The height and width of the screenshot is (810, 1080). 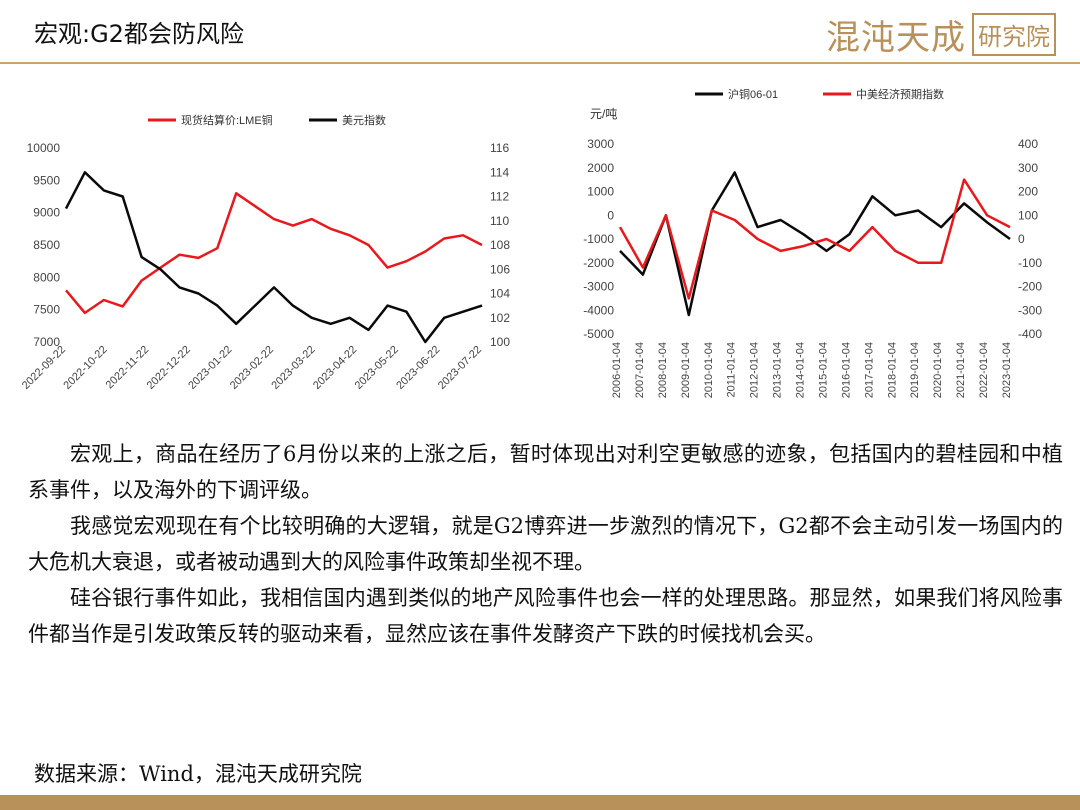 What do you see at coordinates (709, 370) in the screenshot?
I see `x-tick-label: 2010-01-04` at bounding box center [709, 370].